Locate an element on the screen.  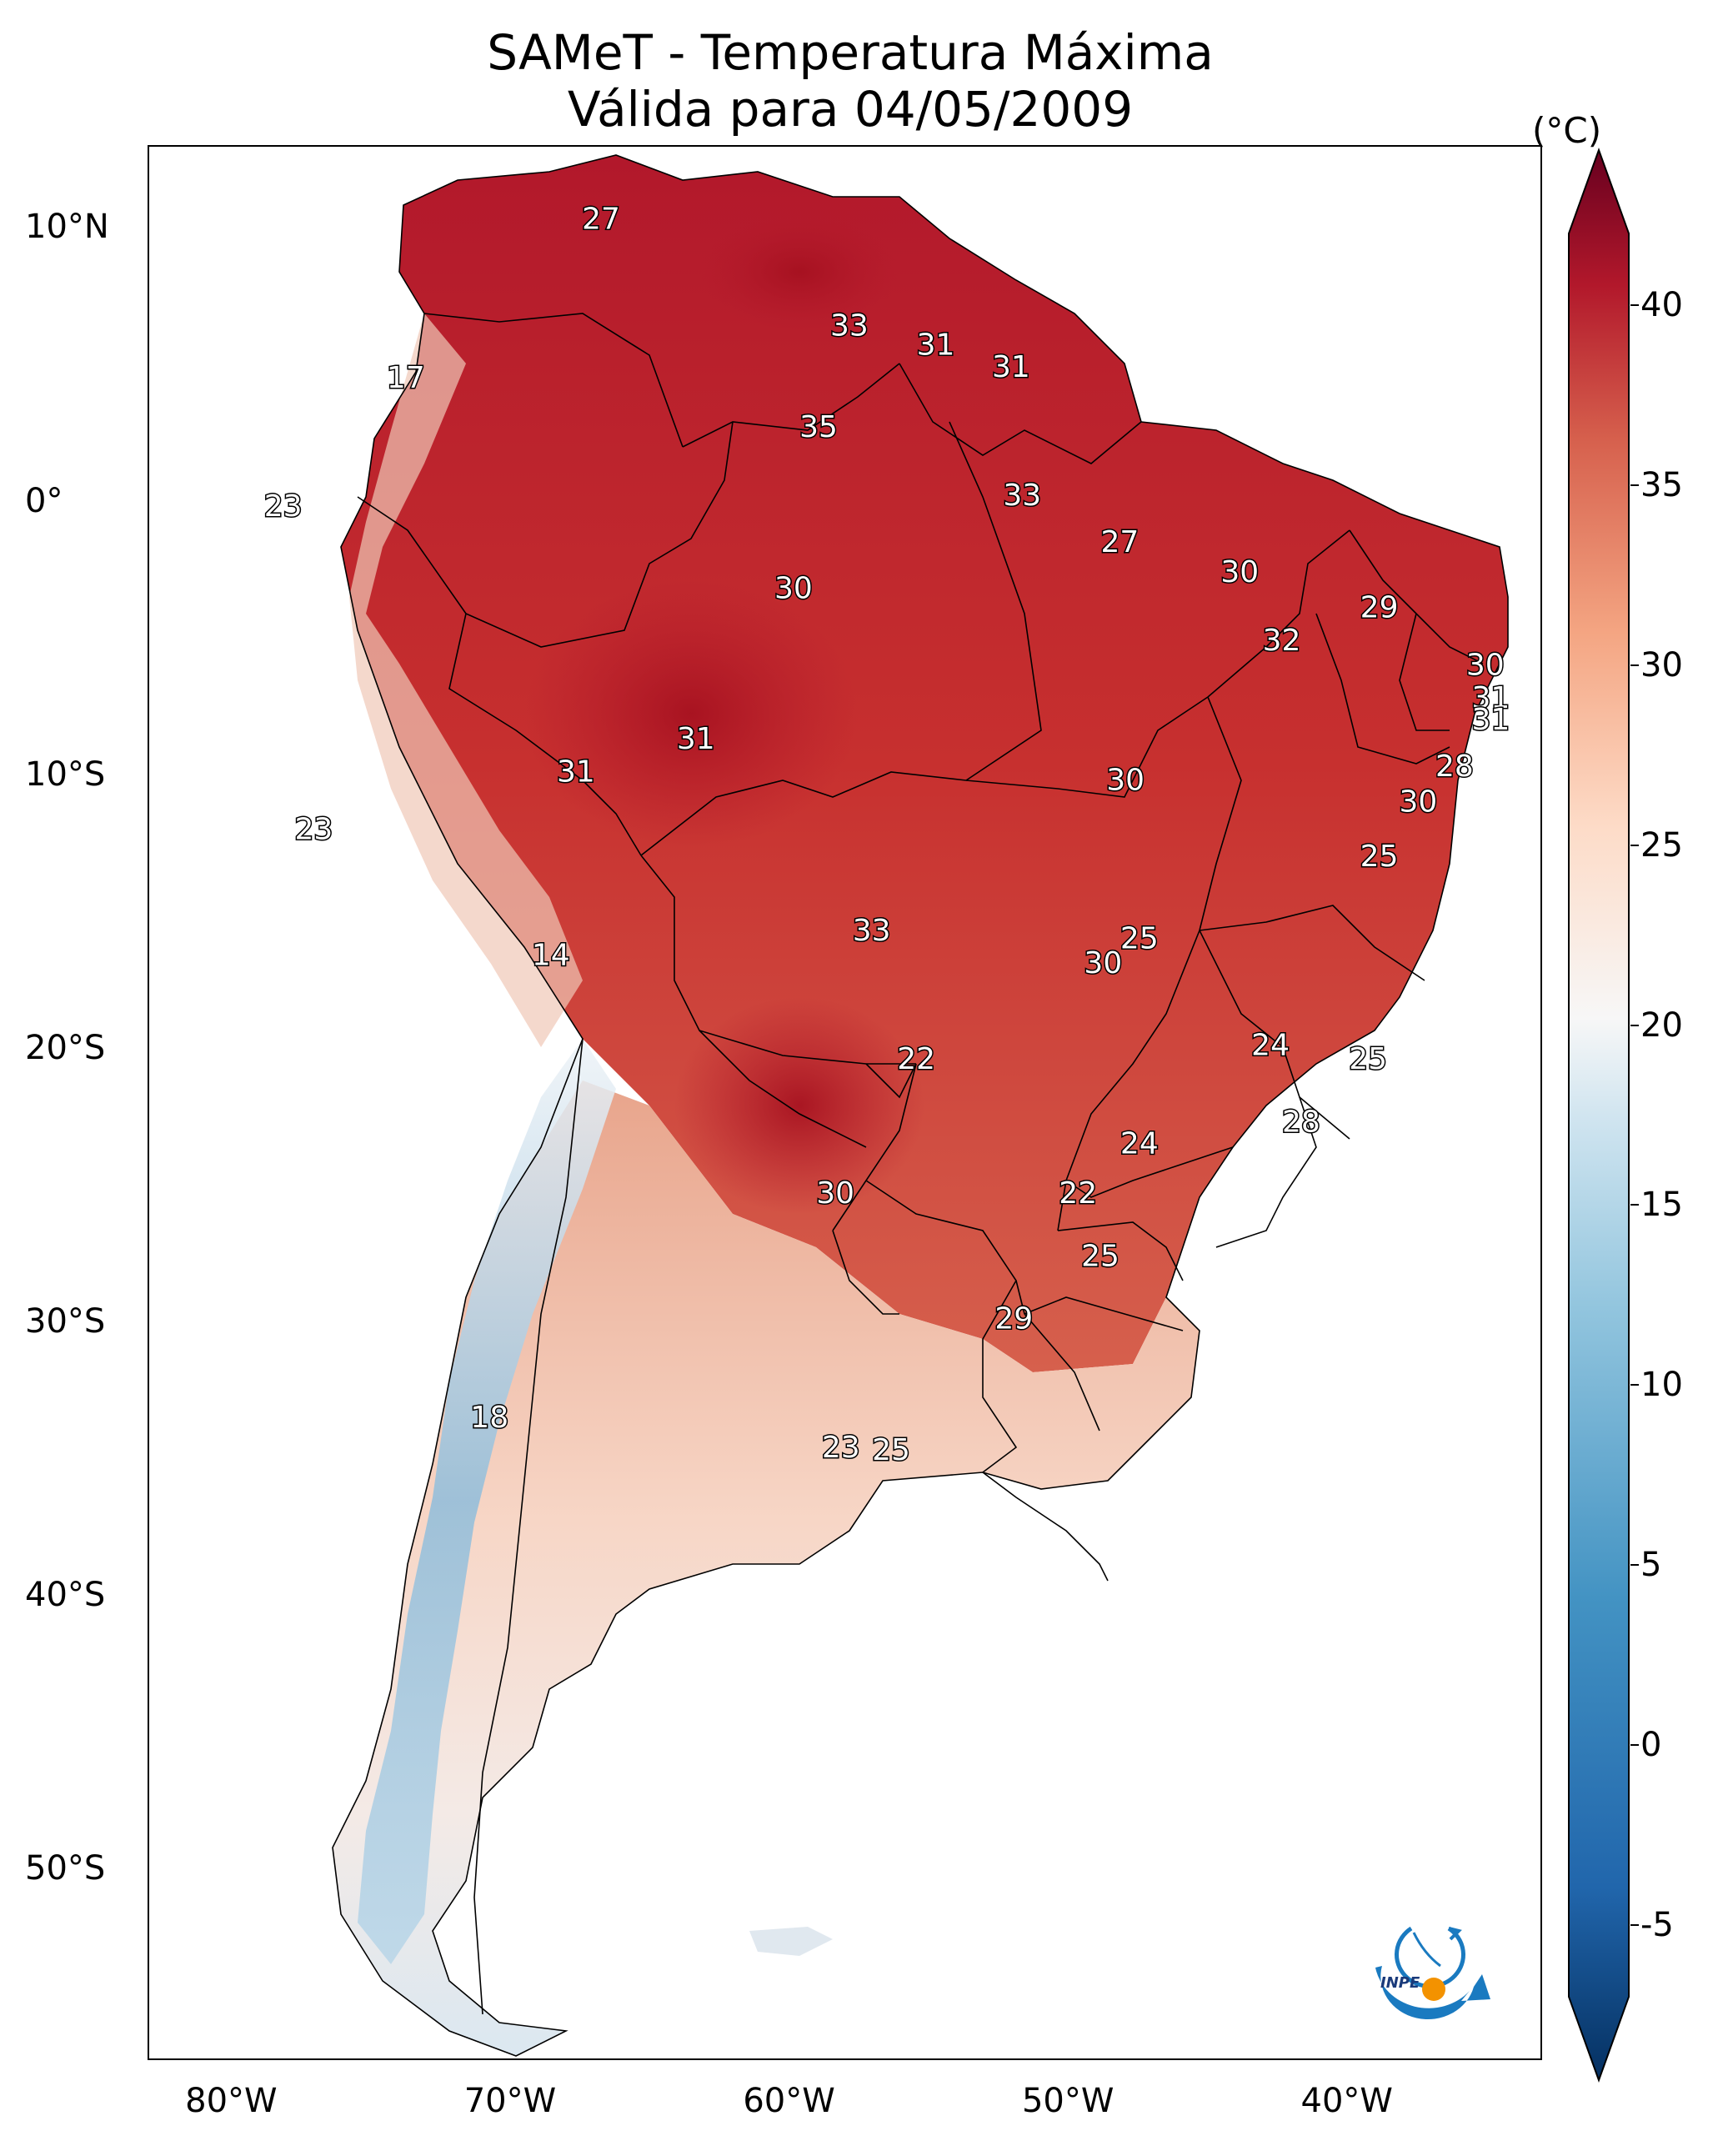
lon-tick-label: 40°W is located at coordinates (1346, 2101).